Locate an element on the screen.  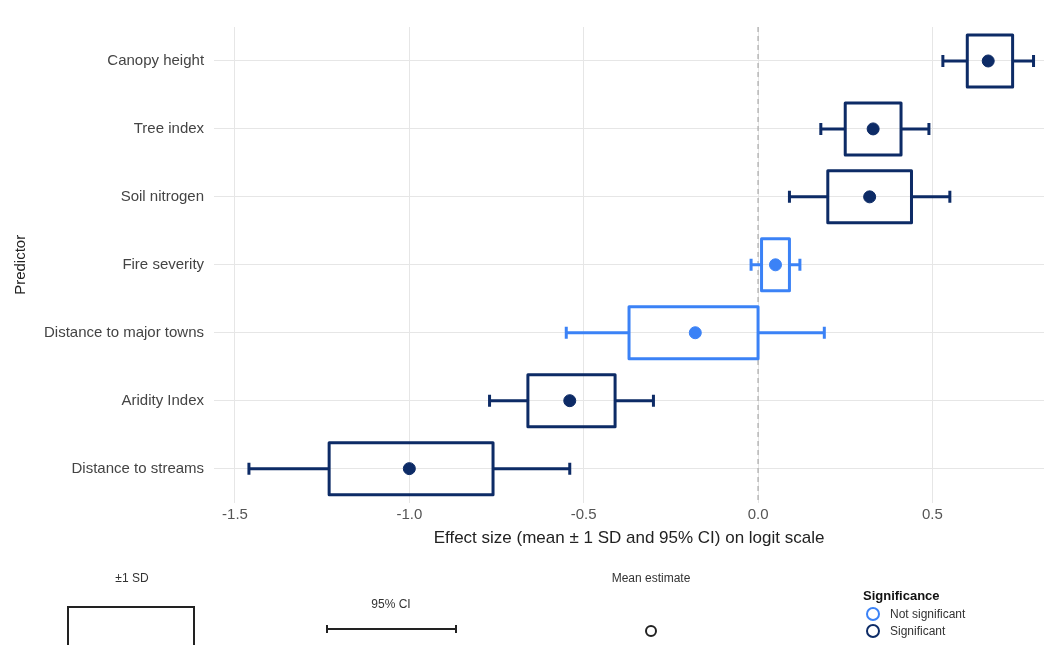
y-tick-label: Fire severity is located at coordinates (163, 263).